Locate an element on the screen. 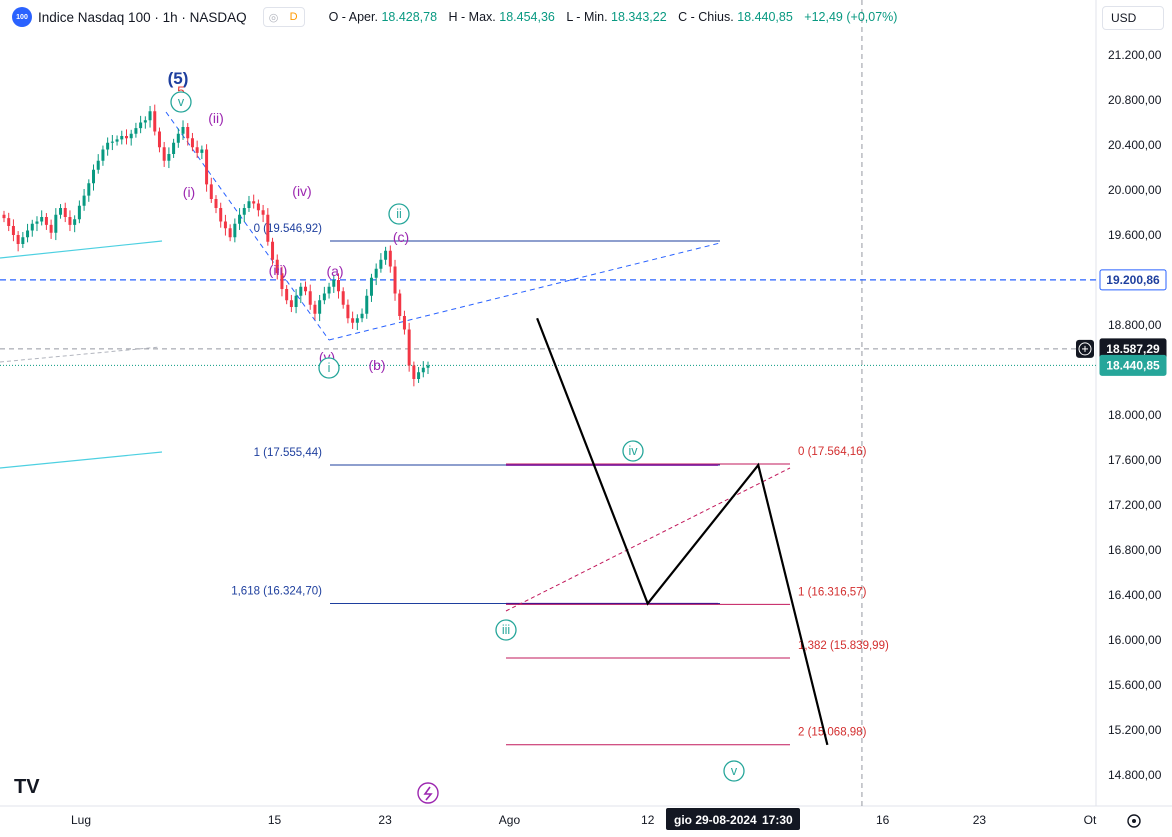 The width and height of the screenshot is (1172, 837). fib-level-label: 1,618 (16.324,70) is located at coordinates (276, 591).